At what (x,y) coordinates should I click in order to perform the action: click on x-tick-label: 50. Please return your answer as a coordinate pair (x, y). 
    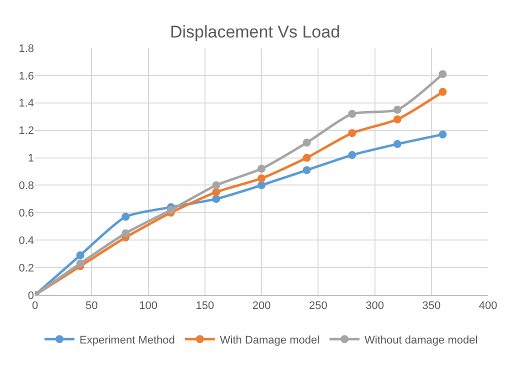
    Looking at the image, I should click on (92, 306).